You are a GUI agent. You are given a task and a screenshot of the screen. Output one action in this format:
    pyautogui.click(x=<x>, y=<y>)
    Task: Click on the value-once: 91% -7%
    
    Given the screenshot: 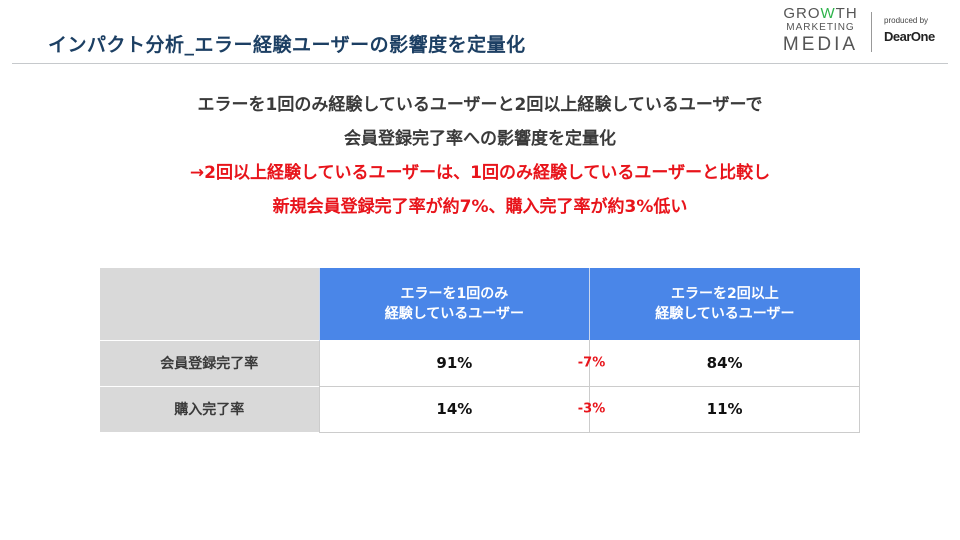 What is the action you would take?
    pyautogui.click(x=461, y=363)
    